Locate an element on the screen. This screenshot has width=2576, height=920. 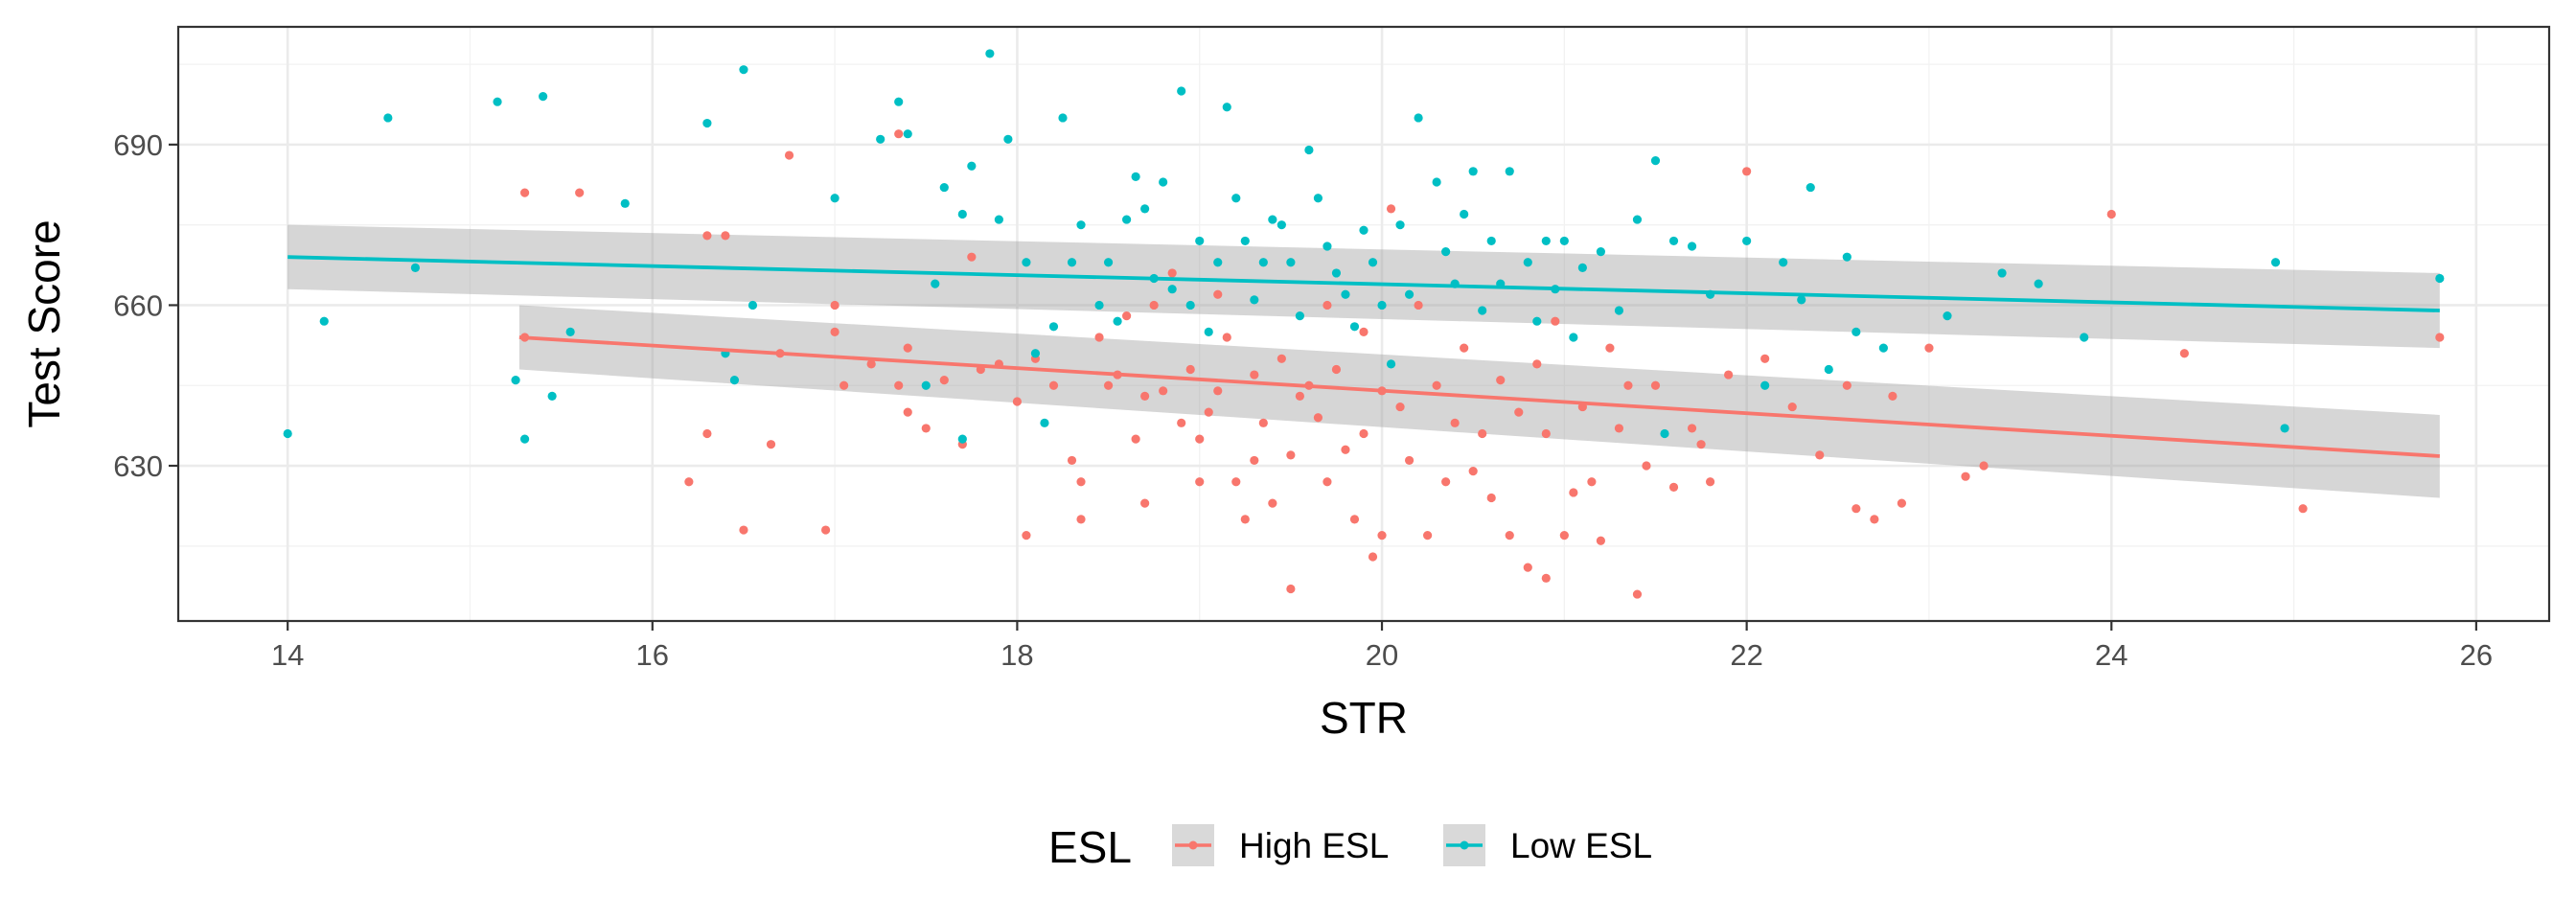
y-tick-label: 630 is located at coordinates (138, 466).